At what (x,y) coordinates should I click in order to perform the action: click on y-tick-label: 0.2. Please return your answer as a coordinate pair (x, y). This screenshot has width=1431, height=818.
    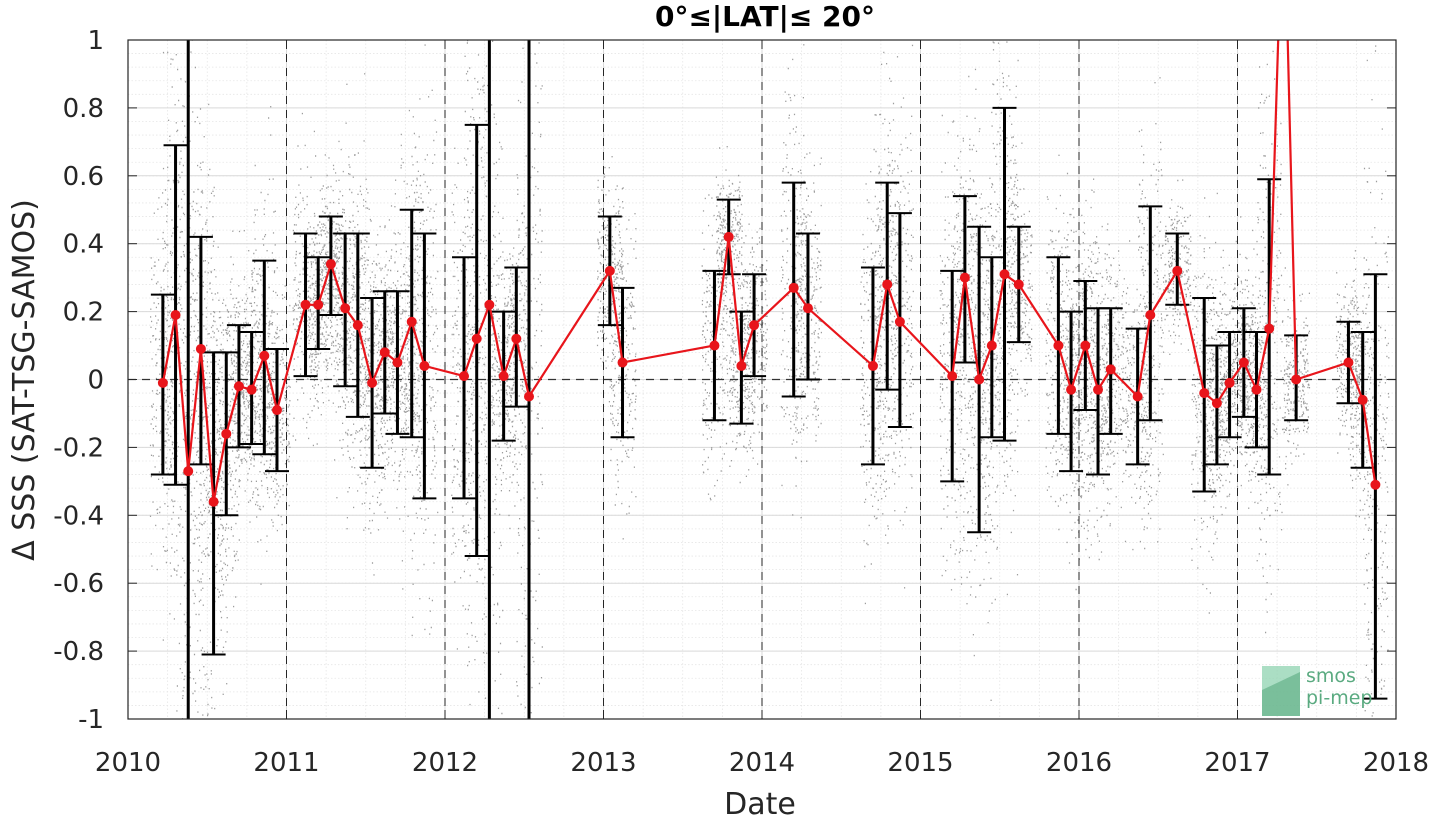
    Looking at the image, I should click on (83, 313).